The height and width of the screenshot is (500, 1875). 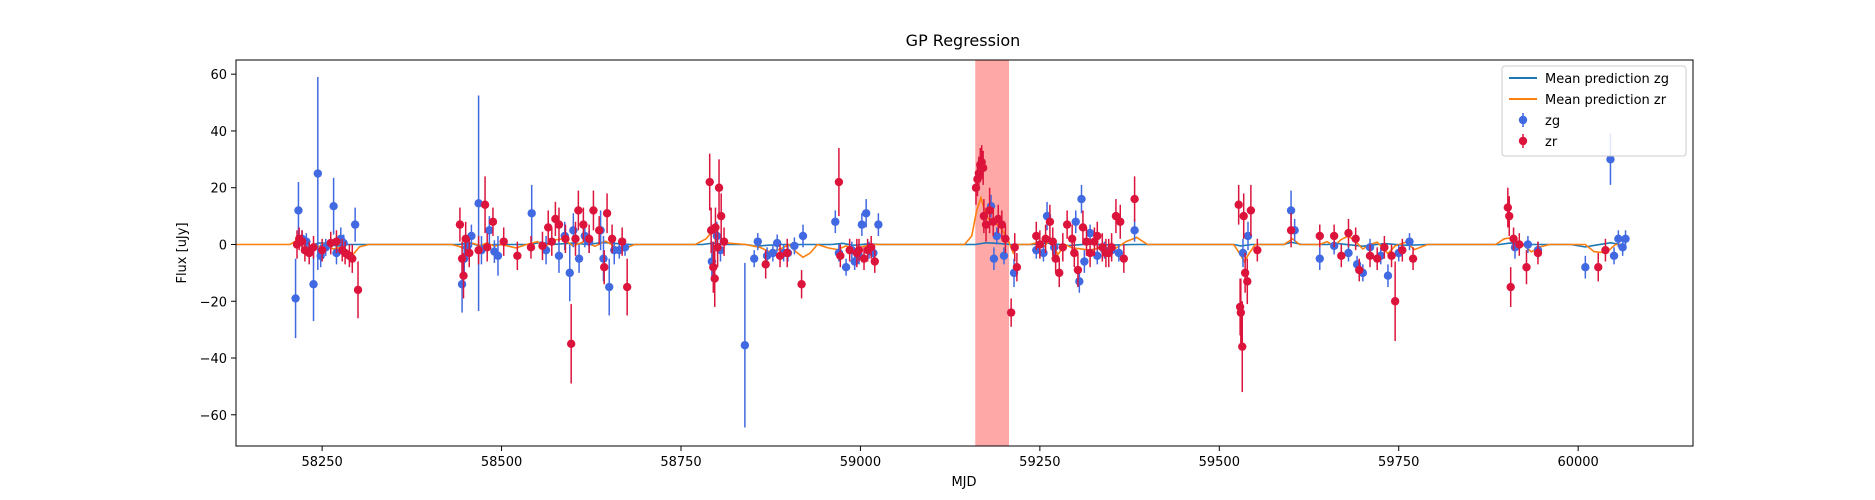 What do you see at coordinates (182, 252) in the screenshot?
I see `y-axis-label: Flux [uJy]` at bounding box center [182, 252].